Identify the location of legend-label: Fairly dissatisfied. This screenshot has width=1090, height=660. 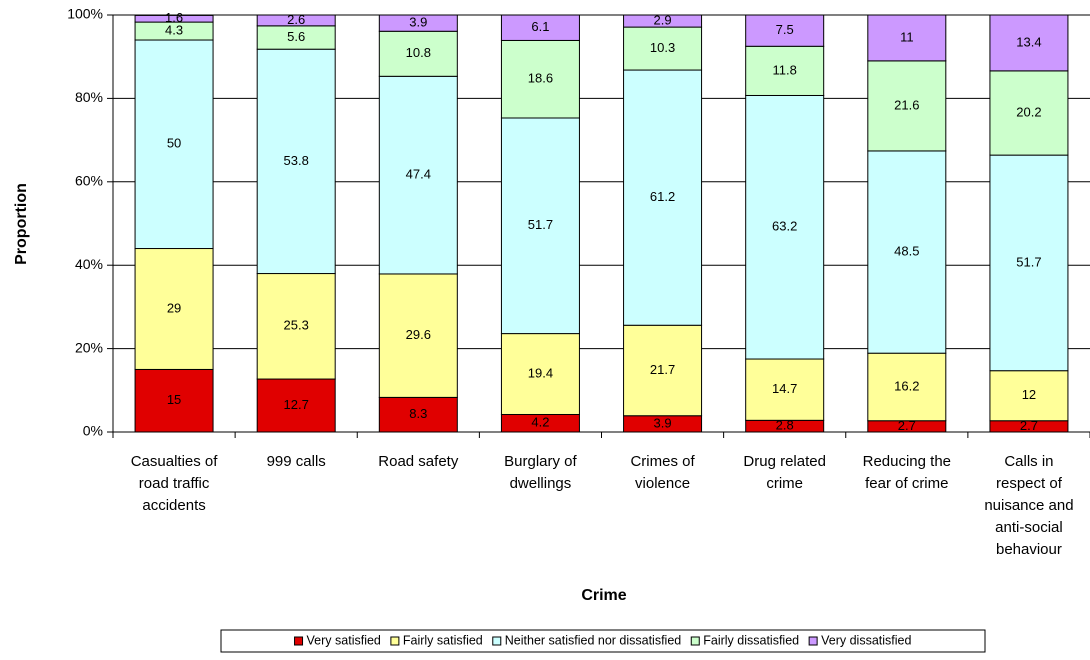
(751, 640).